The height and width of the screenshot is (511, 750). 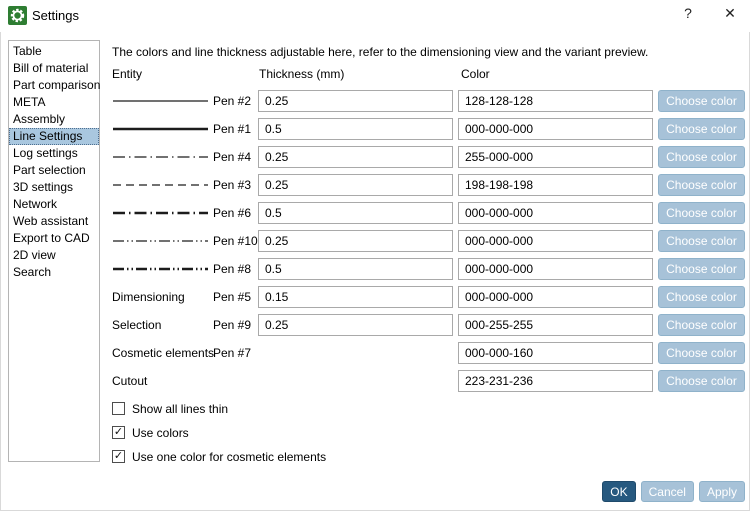 What do you see at coordinates (51, 221) in the screenshot?
I see `sidebar-item-web-assistant: Web assistant` at bounding box center [51, 221].